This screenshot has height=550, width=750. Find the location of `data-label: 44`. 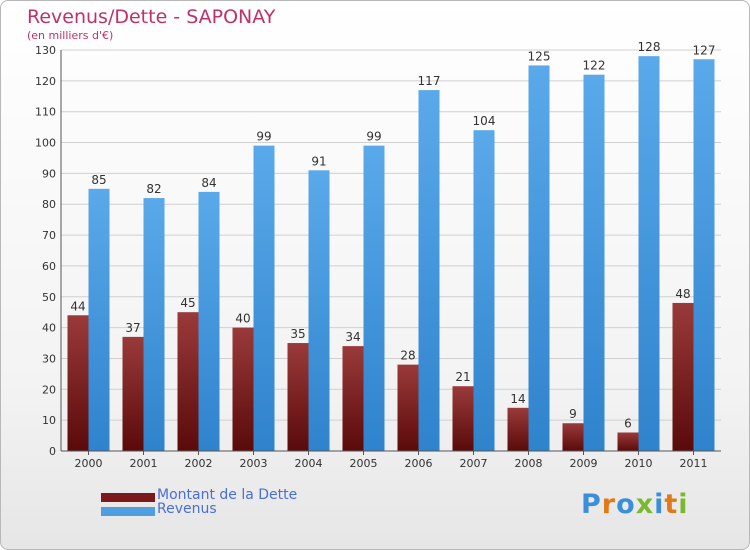

data-label: 44 is located at coordinates (77, 306).